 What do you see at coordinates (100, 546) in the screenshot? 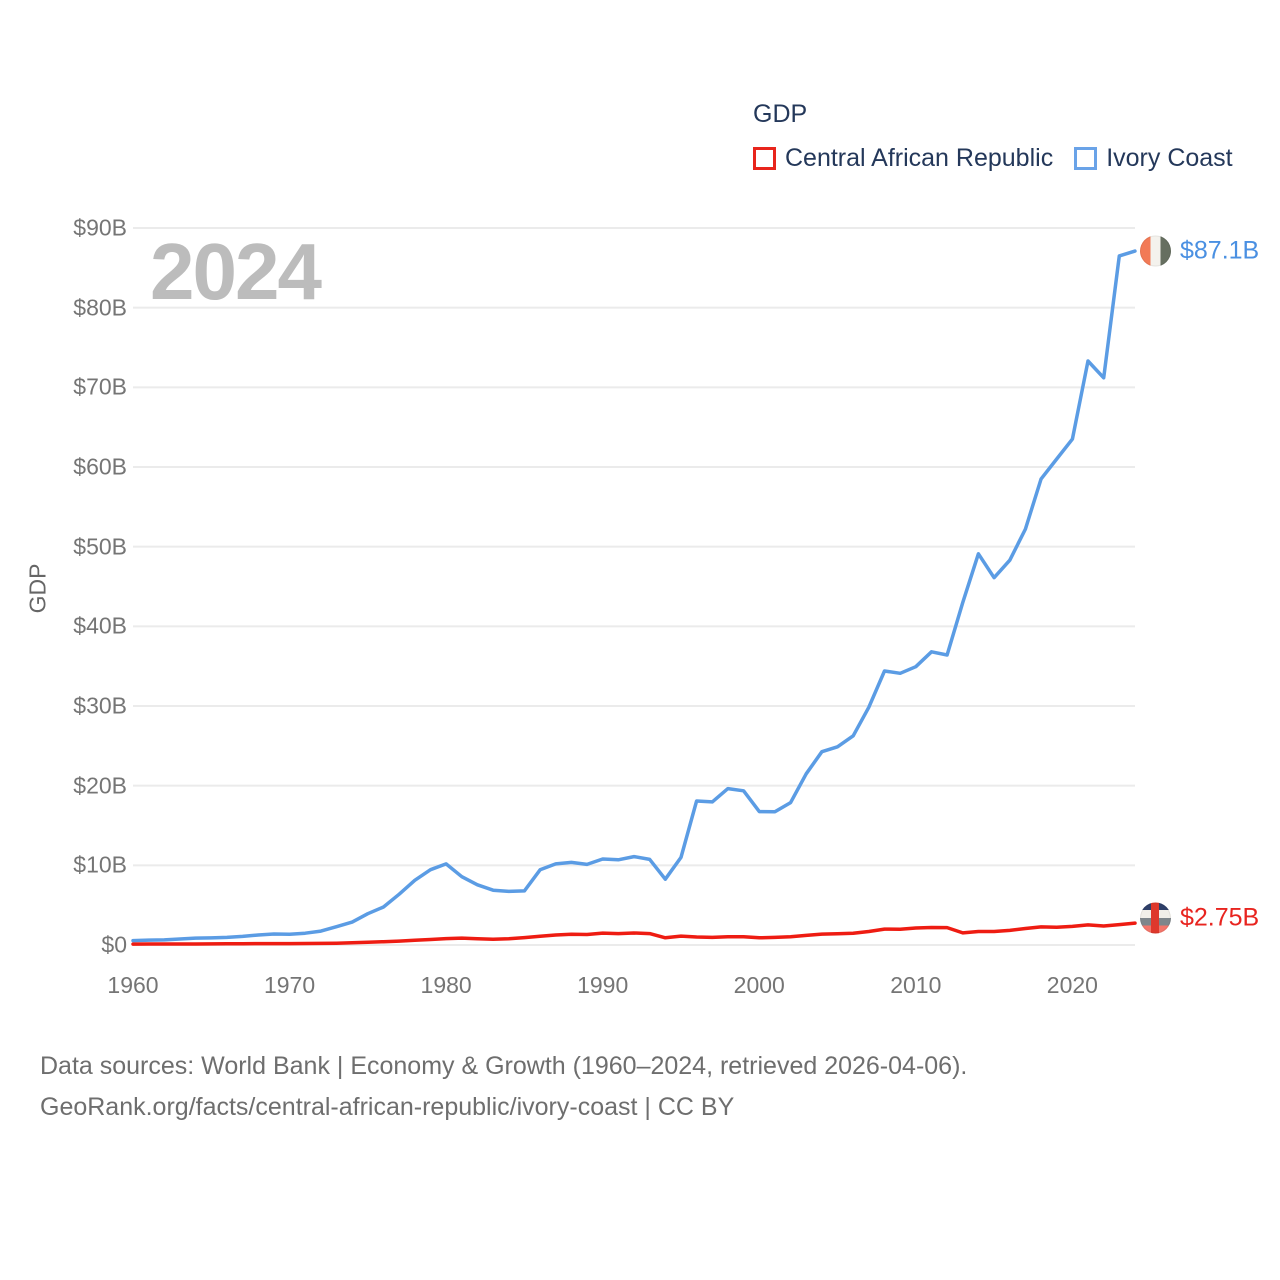
I see `y-tick-label: $50B` at bounding box center [100, 546].